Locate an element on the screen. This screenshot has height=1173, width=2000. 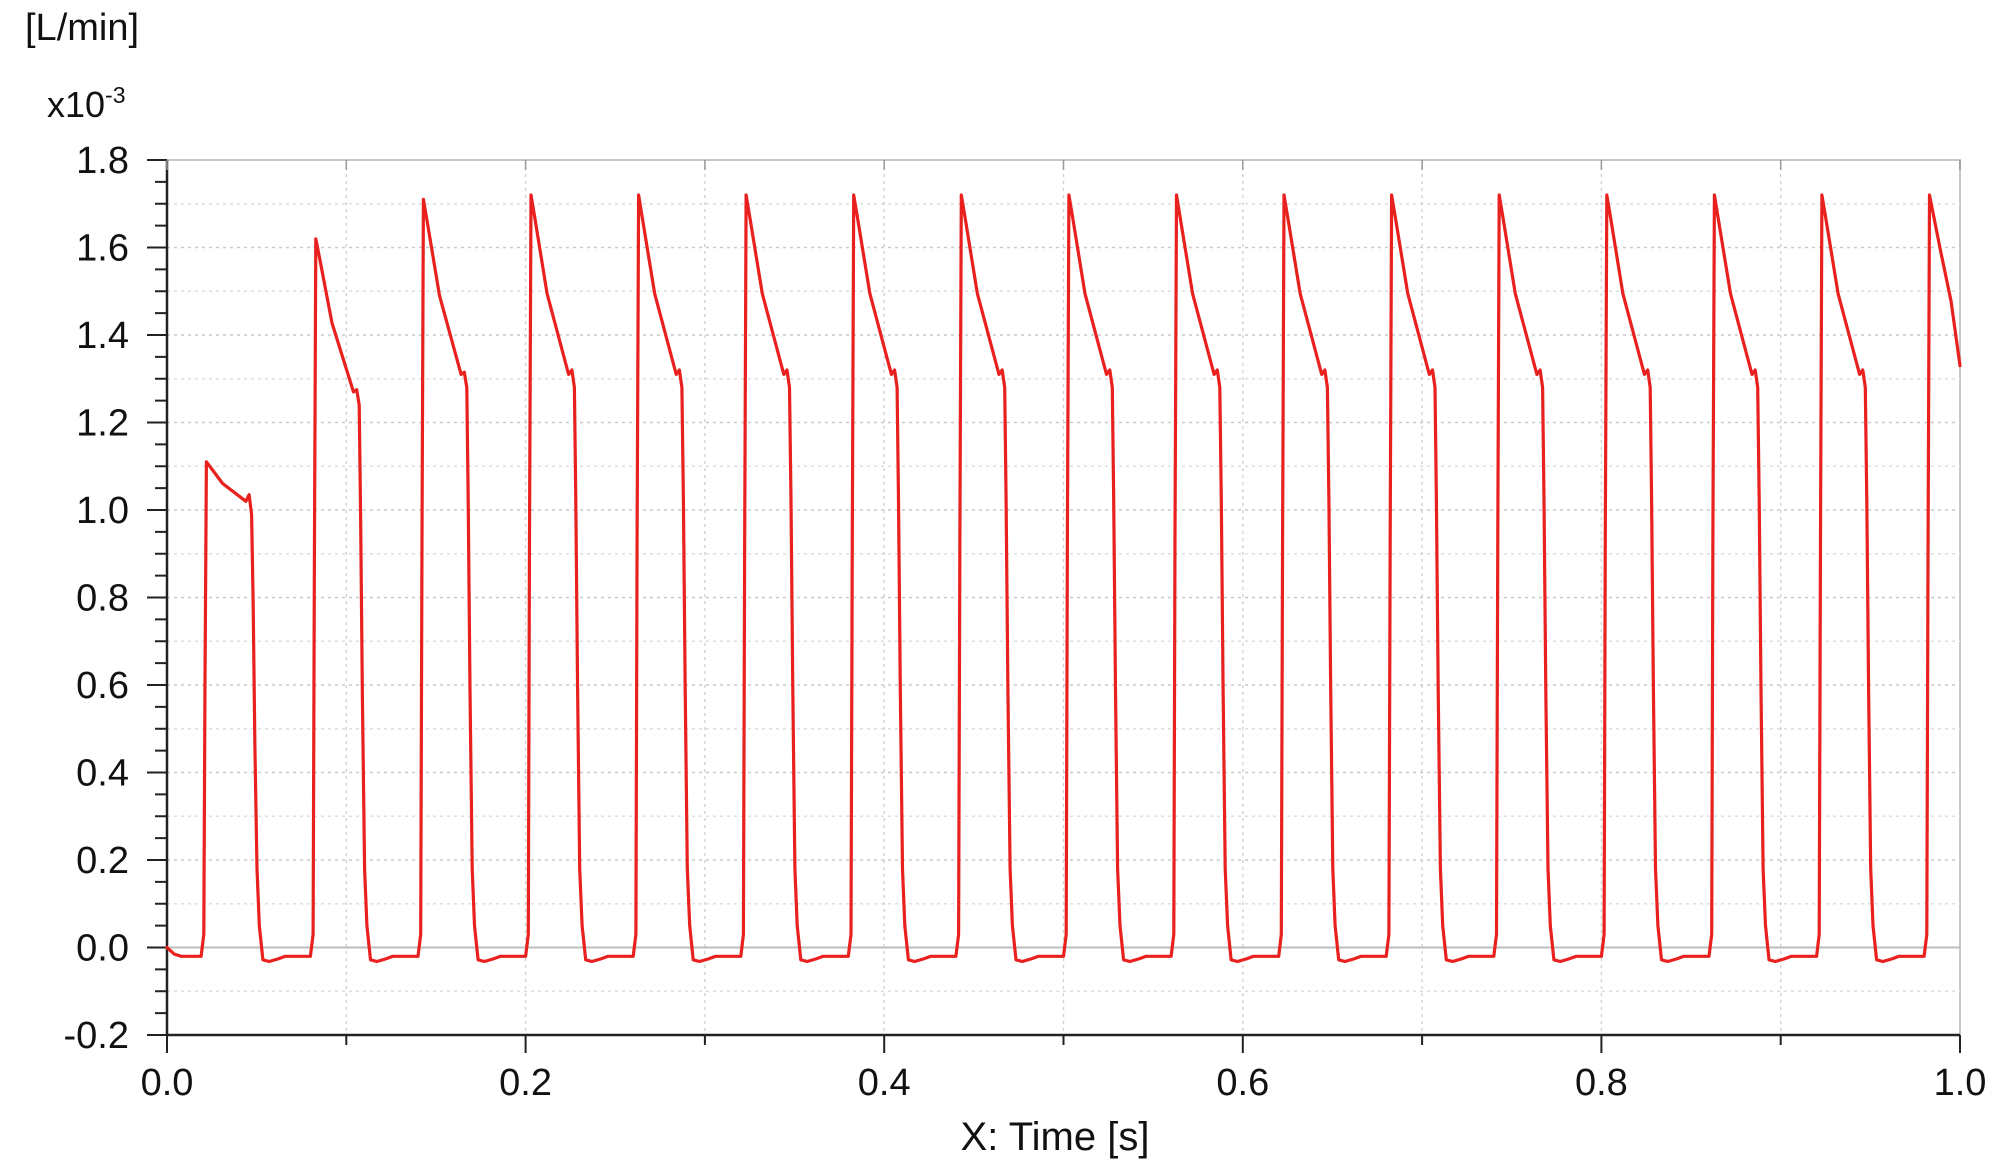
x-tick-label: 0.4 is located at coordinates (884, 1083).